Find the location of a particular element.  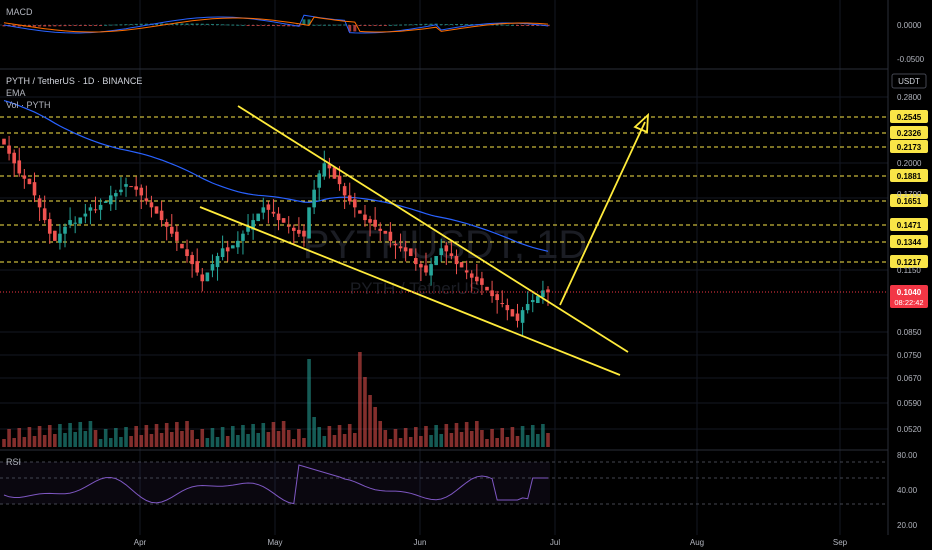

price-tick-label: 0.2000 is located at coordinates (909, 163).